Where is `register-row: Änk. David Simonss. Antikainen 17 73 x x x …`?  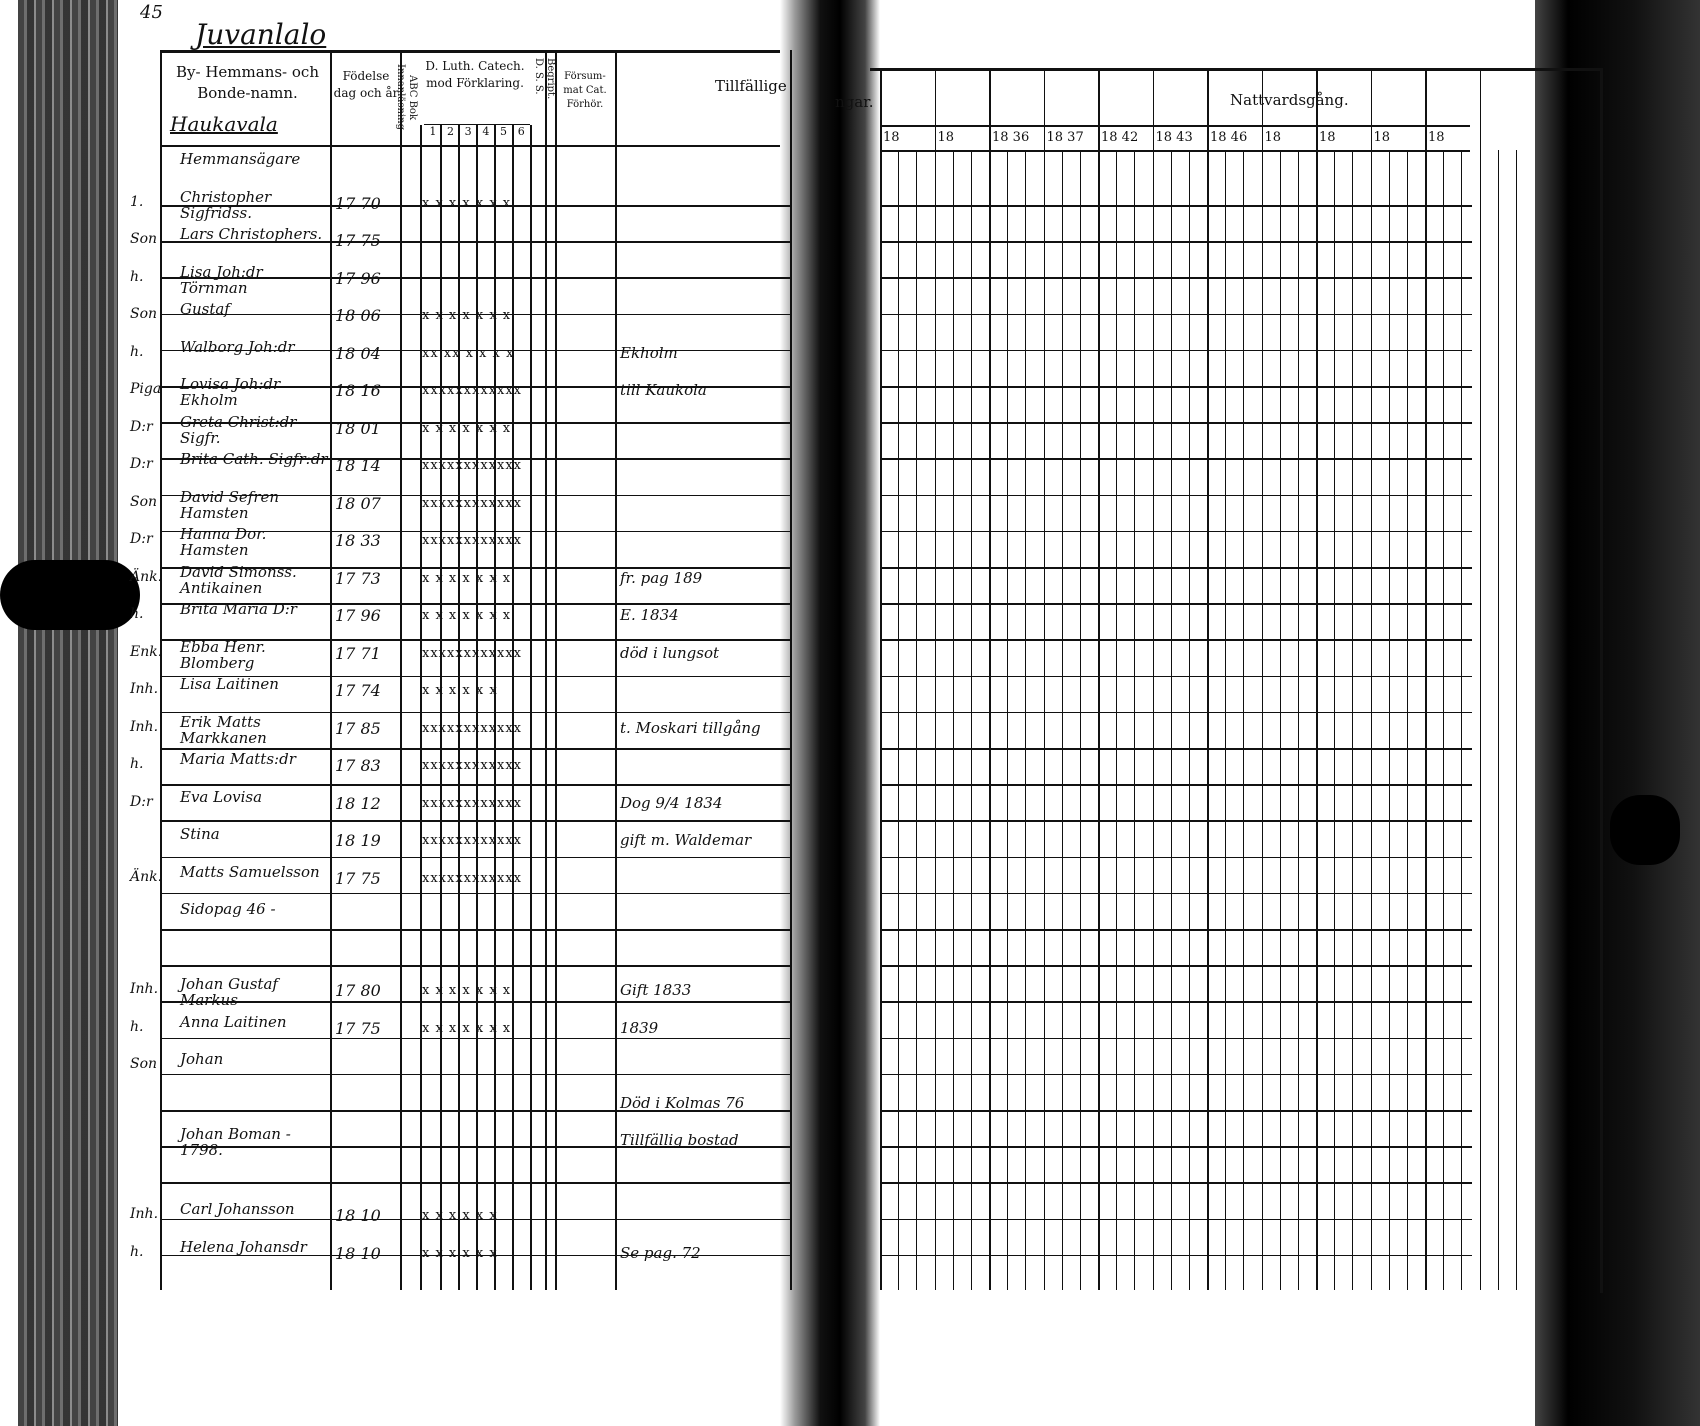
register-row: Änk. David Simonss. Antikainen 17 73 x x x … is located at coordinates (470, 580).